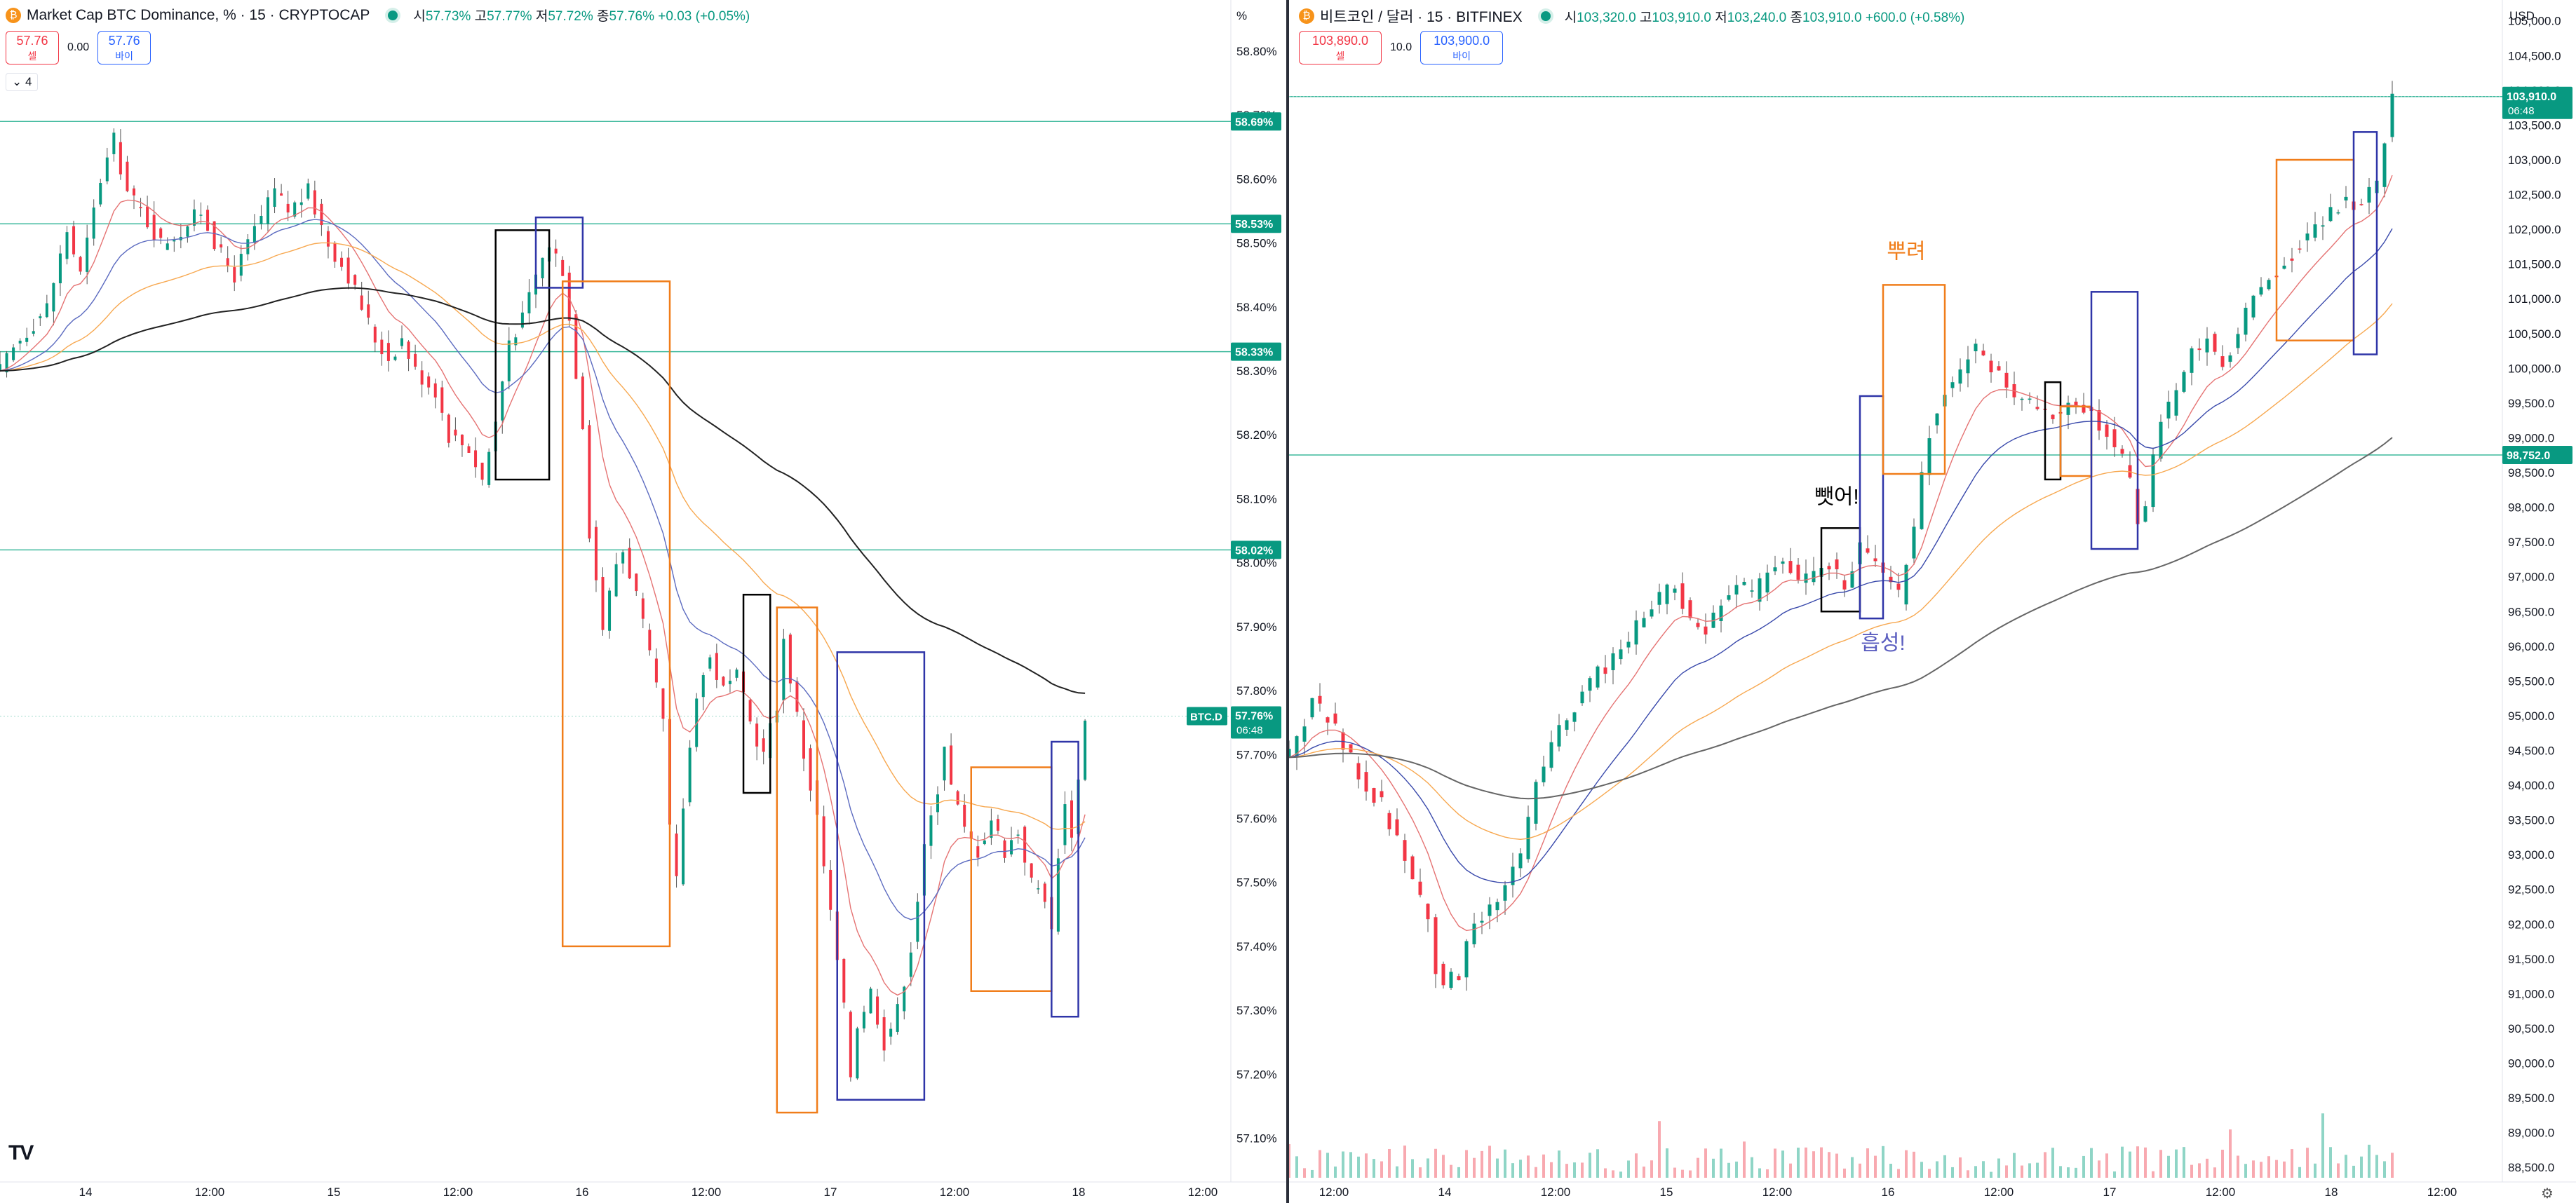 The image size is (2576, 1203). Describe the element at coordinates (1401, 47) in the screenshot. I see `spread-value: 10.0` at that location.